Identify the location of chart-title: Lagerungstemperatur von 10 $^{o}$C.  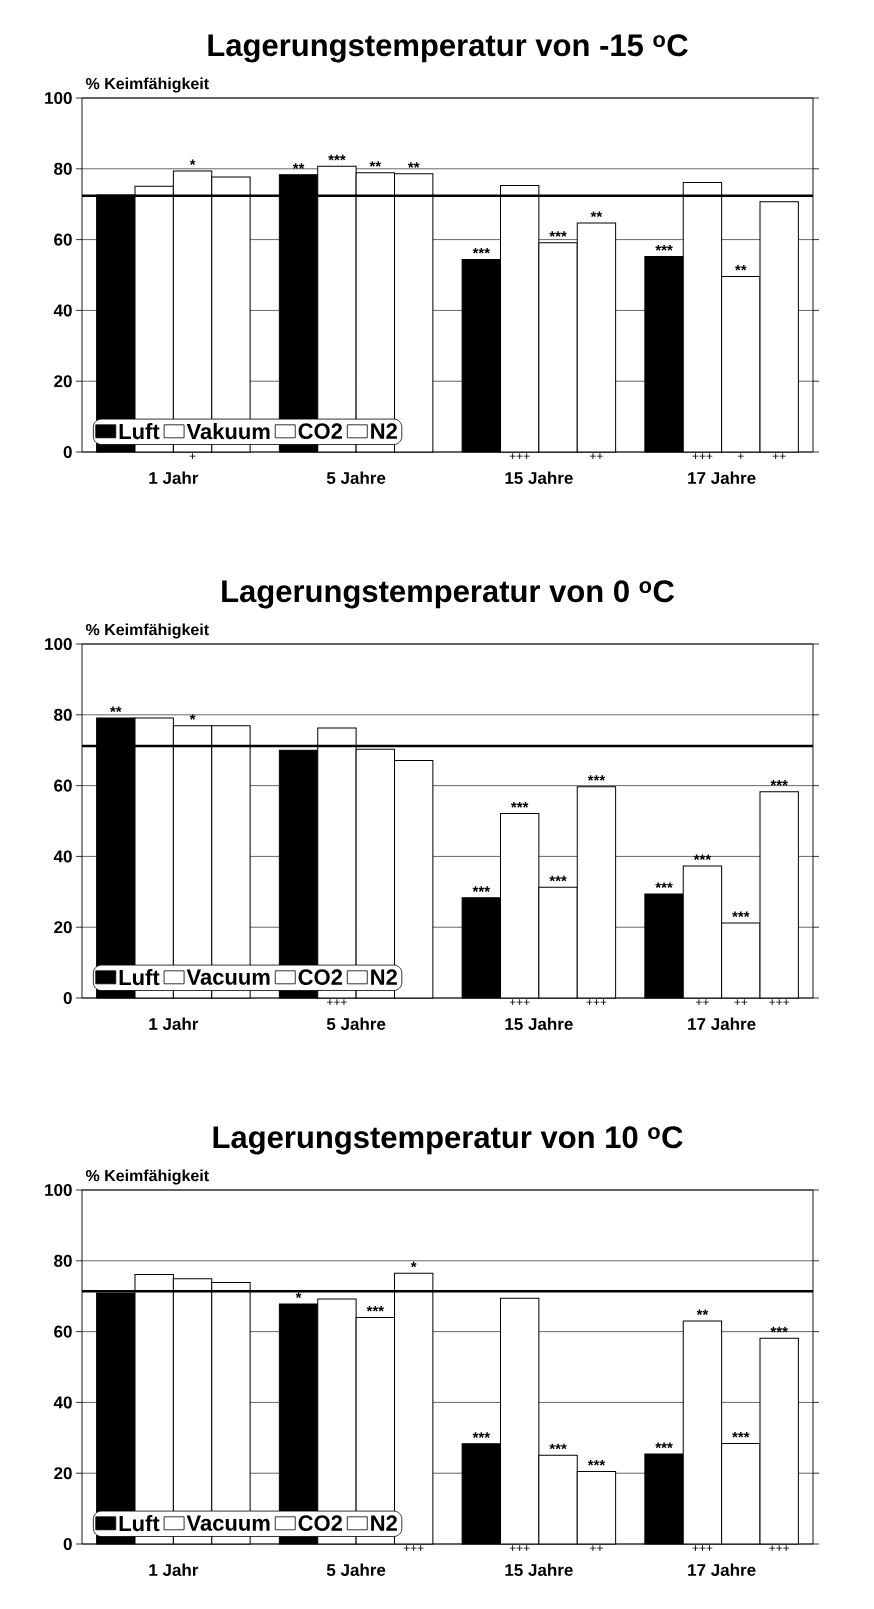
(448, 1140).